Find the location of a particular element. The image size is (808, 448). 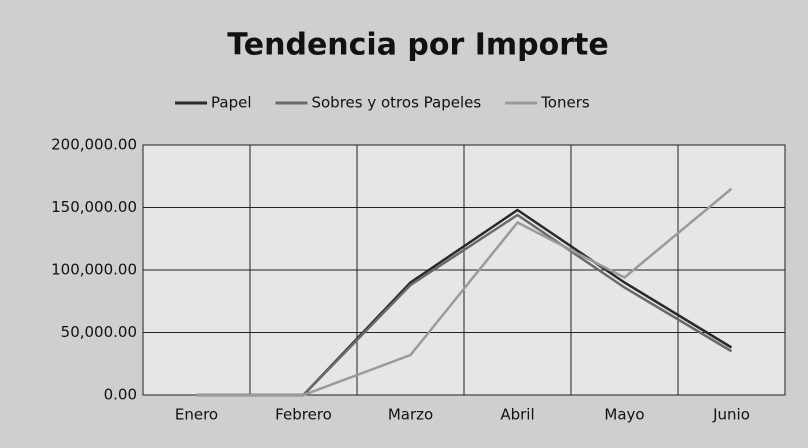

x-tick-label: Enero is located at coordinates (196, 415).